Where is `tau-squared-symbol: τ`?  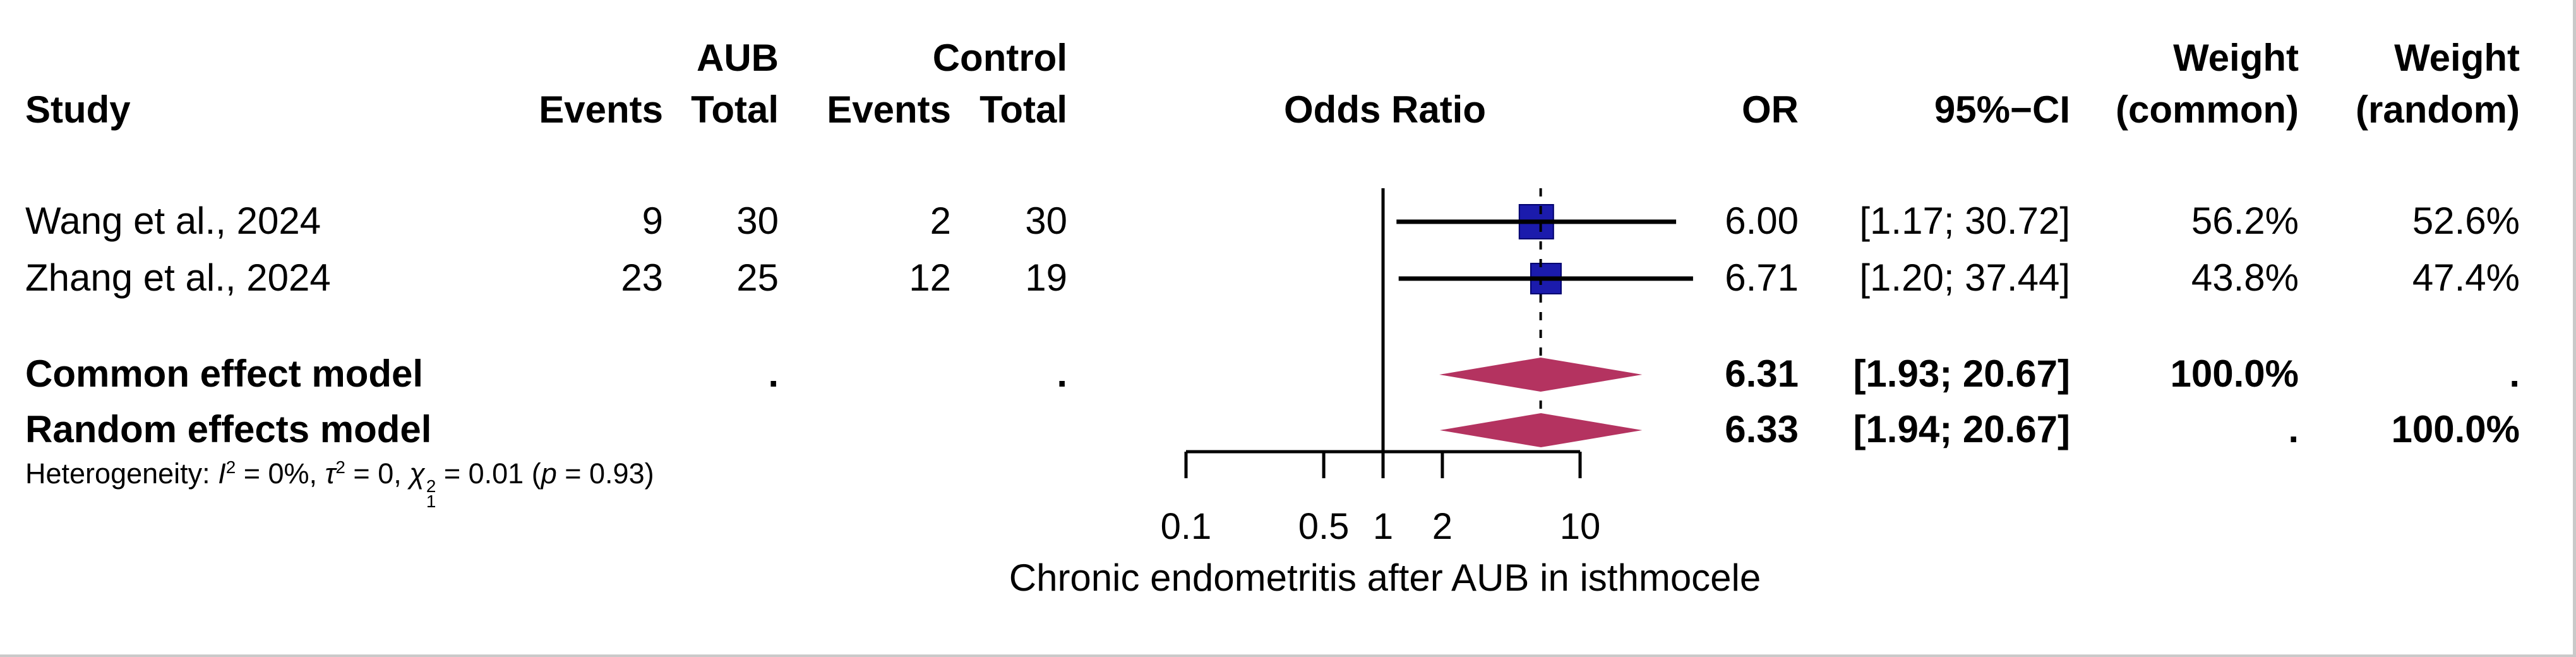 tau-squared-symbol: τ is located at coordinates (330, 473).